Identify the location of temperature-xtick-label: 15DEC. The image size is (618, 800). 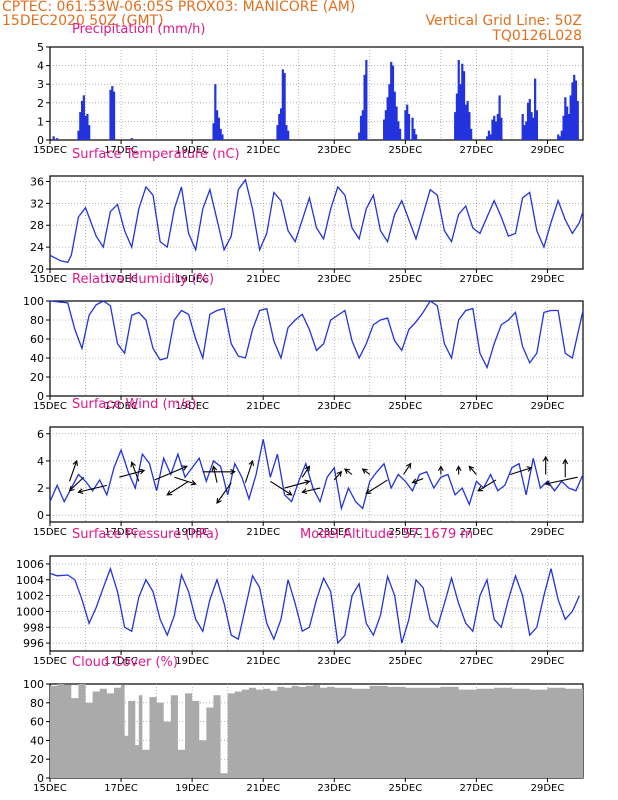
(50, 279).